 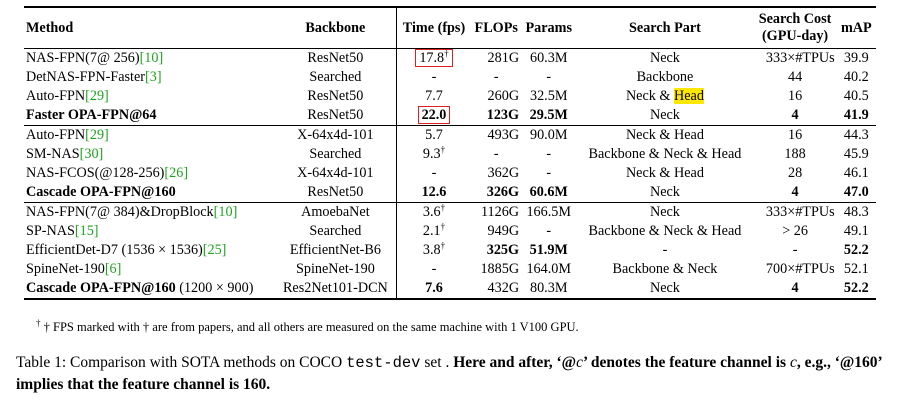 I want to click on map-cell: 40.5, so click(x=856, y=96).